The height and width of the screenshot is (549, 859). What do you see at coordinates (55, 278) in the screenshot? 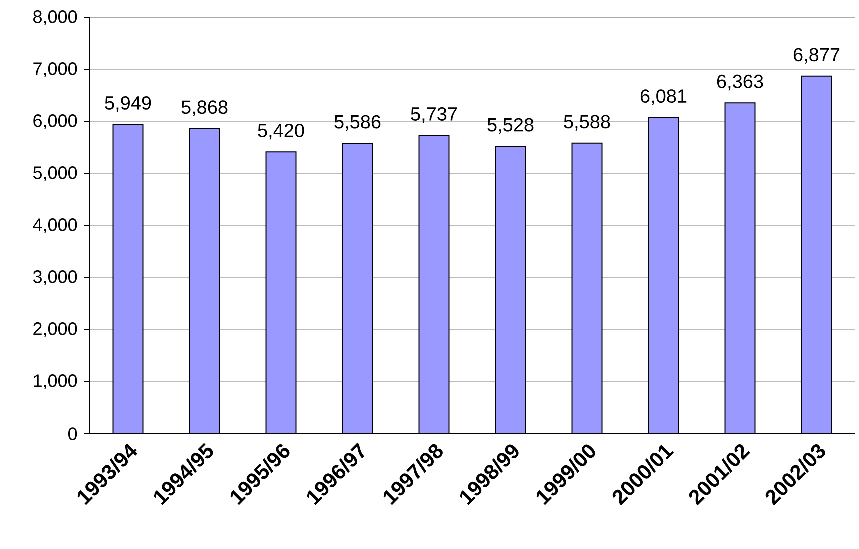
I see `y-tick-label: 3,000` at bounding box center [55, 278].